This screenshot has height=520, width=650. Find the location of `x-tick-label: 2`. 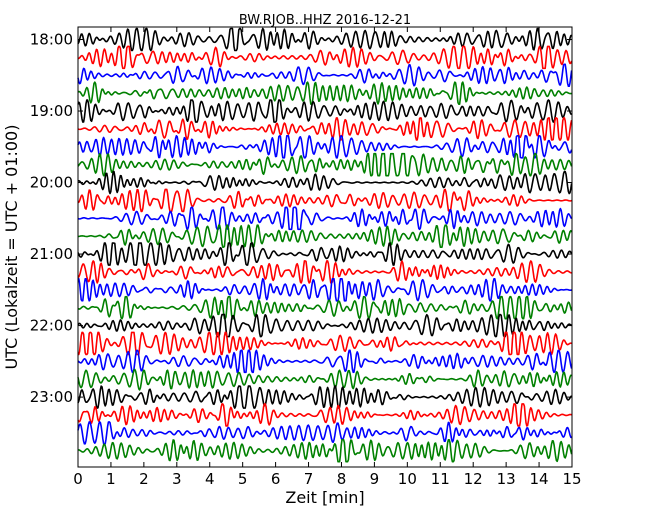

x-tick-label: 2 is located at coordinates (144, 479).